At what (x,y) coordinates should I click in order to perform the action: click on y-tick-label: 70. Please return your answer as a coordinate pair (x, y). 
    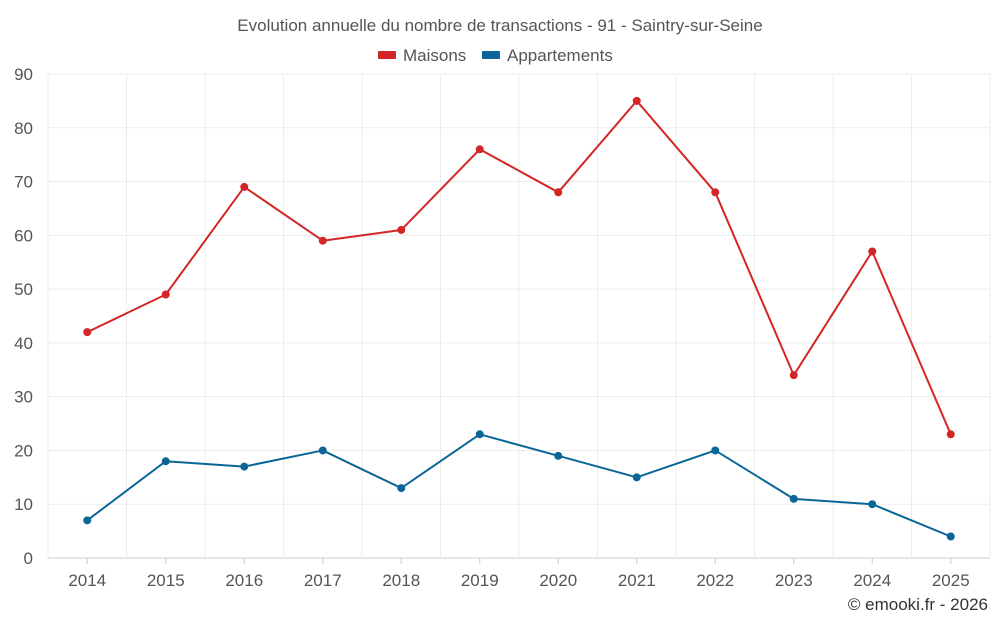
    Looking at the image, I should click on (23, 182).